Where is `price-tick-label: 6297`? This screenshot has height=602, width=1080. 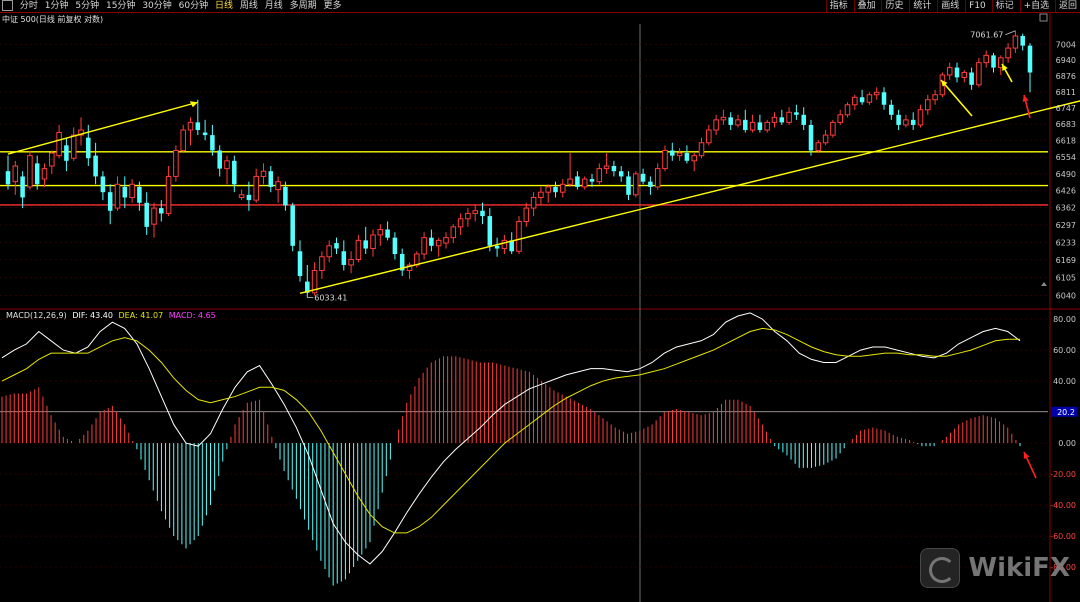
price-tick-label: 6297 is located at coordinates (1066, 225).